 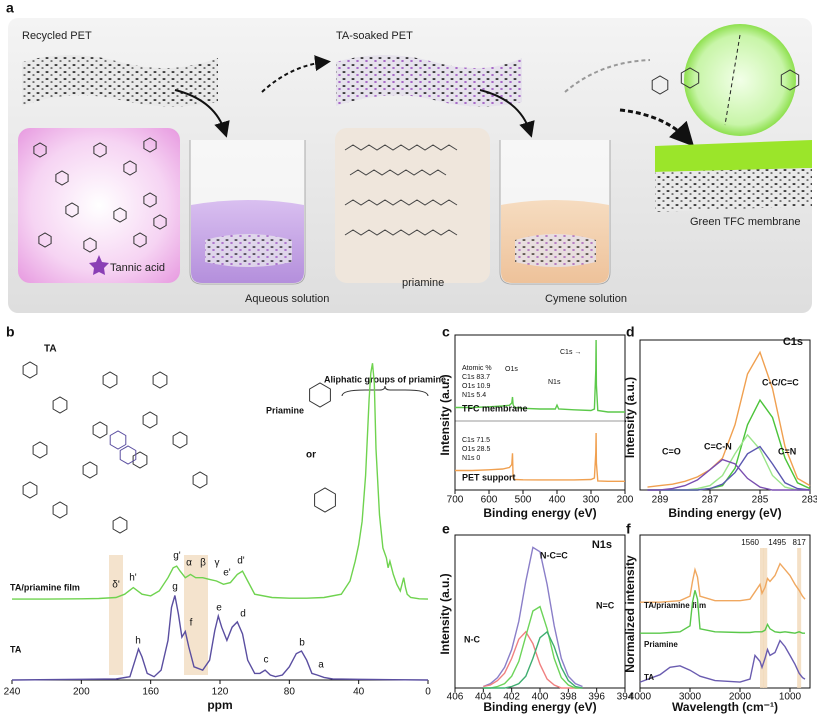 What do you see at coordinates (489, 500) in the screenshot?
I see `x-tick-label: 600` at bounding box center [489, 500].